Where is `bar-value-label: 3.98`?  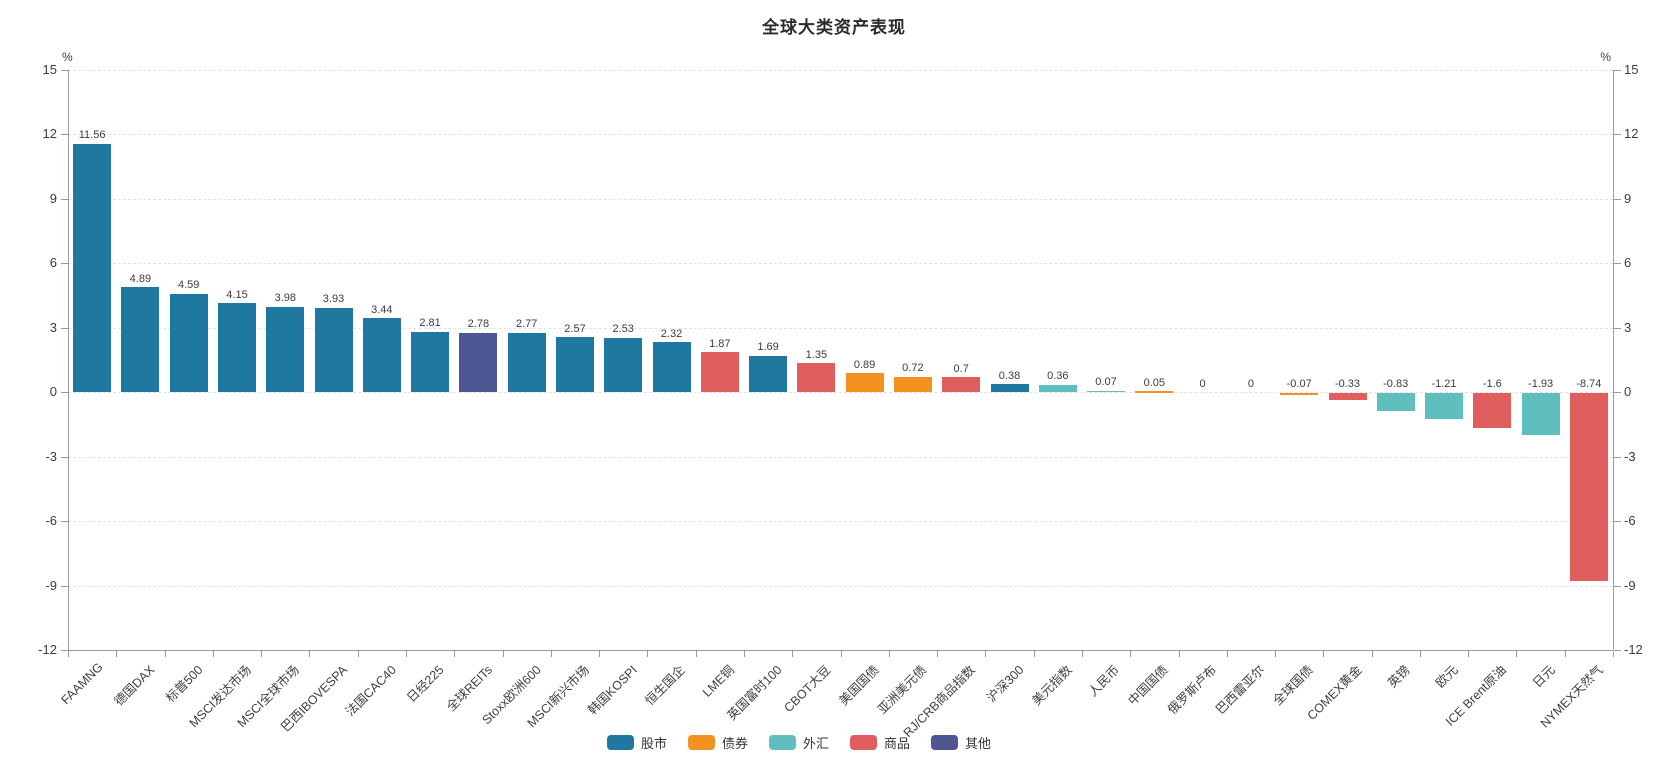
bar-value-label: 3.98 is located at coordinates (285, 298).